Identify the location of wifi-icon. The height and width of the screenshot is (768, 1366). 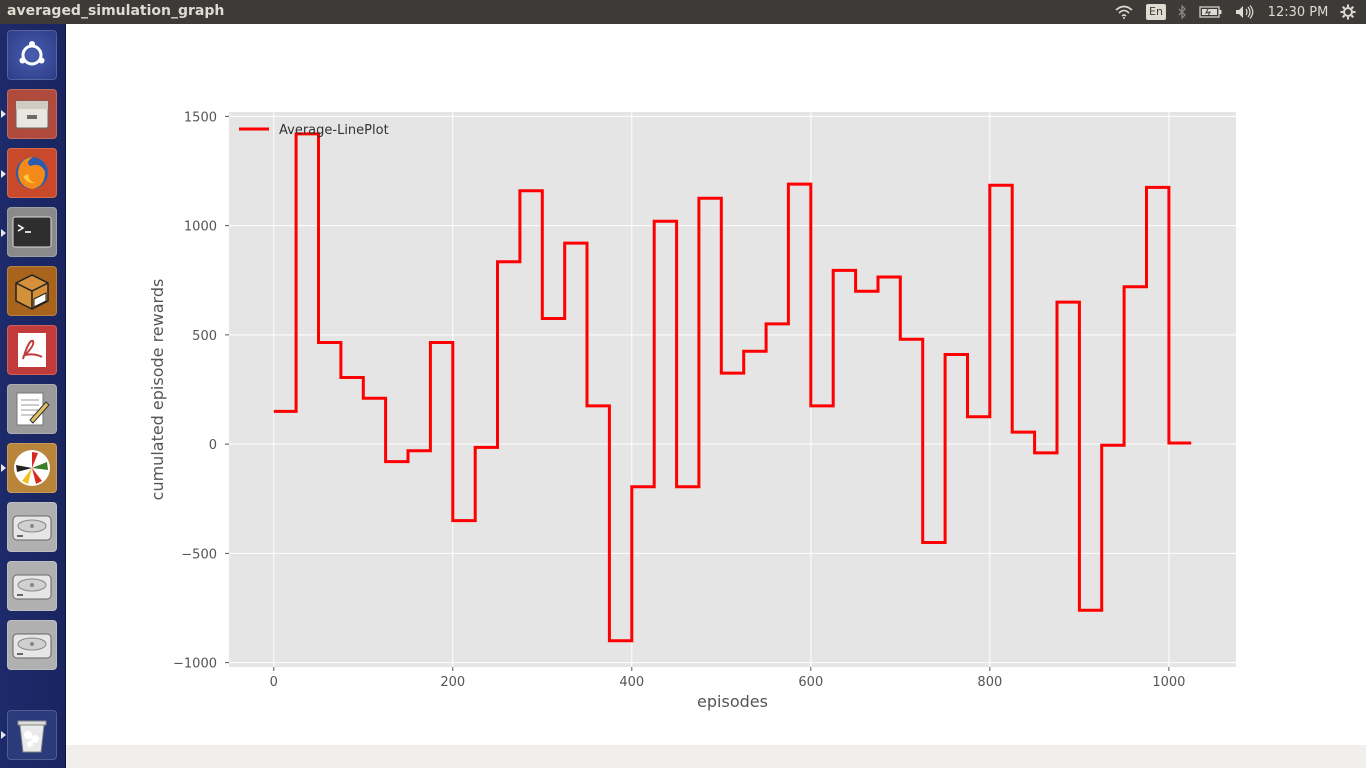
(1124, 12).